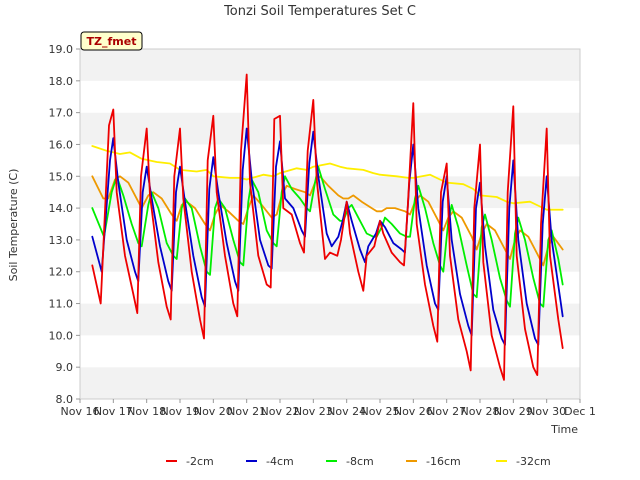 The width and height of the screenshot is (640, 480). What do you see at coordinates (61, 113) in the screenshot?
I see `y-tick-label: 17.0` at bounding box center [61, 113].